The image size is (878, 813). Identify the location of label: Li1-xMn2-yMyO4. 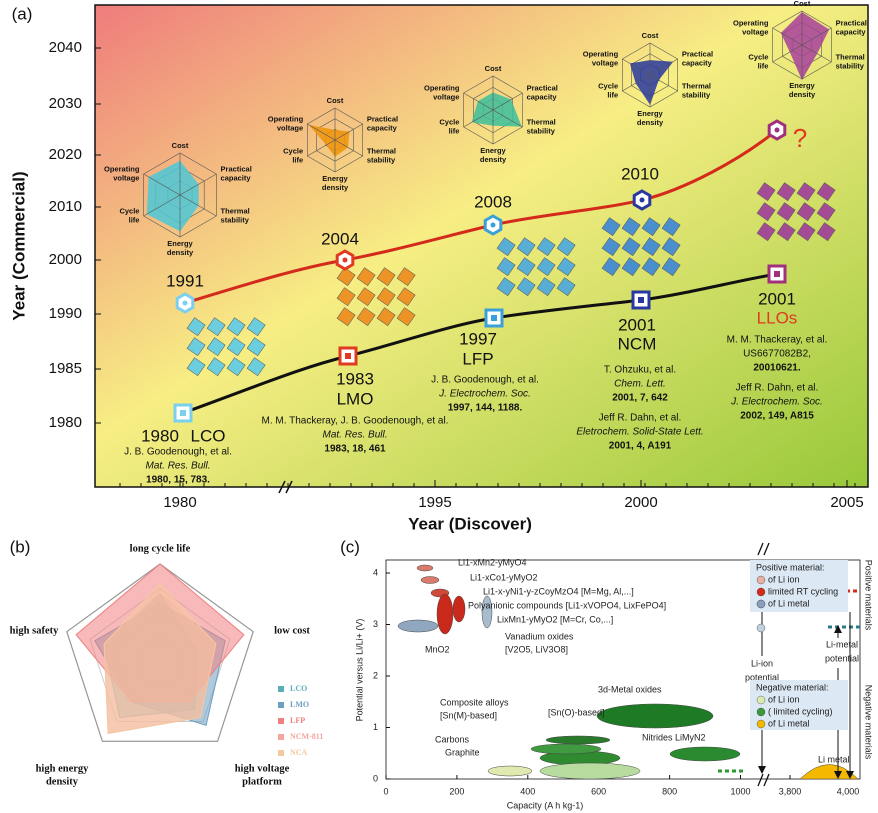
(492, 562).